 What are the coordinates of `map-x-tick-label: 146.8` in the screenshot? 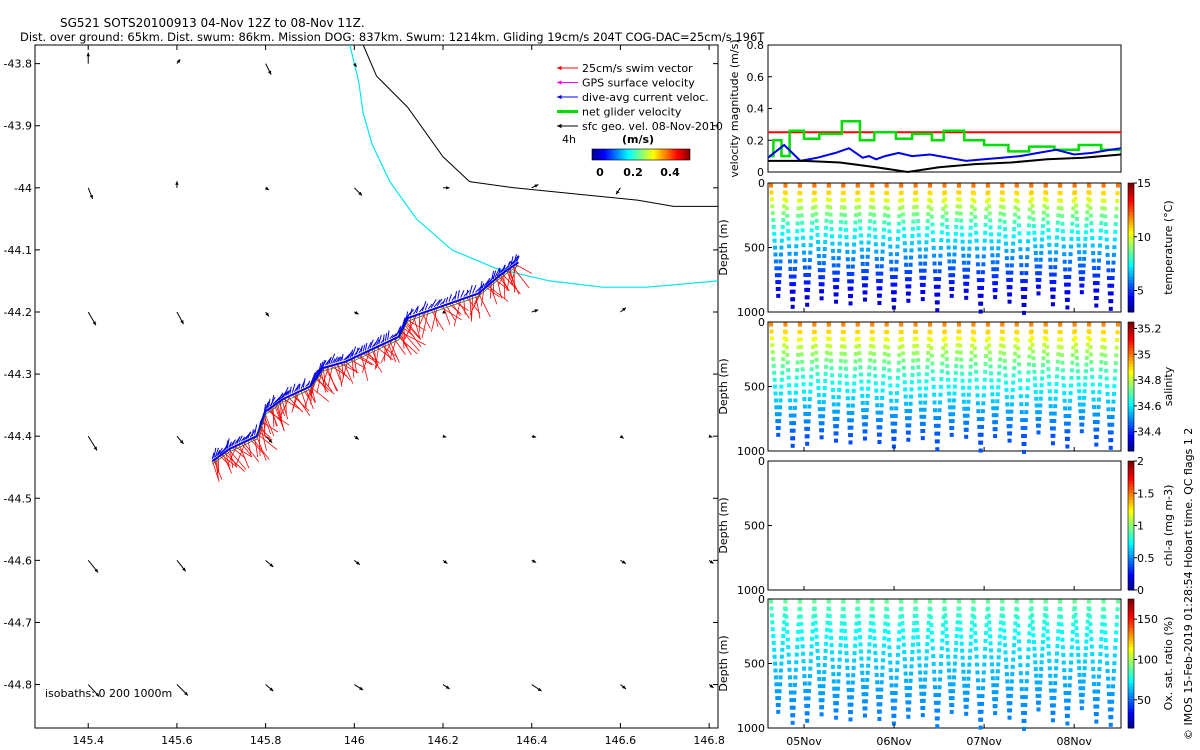 It's located at (709, 740).